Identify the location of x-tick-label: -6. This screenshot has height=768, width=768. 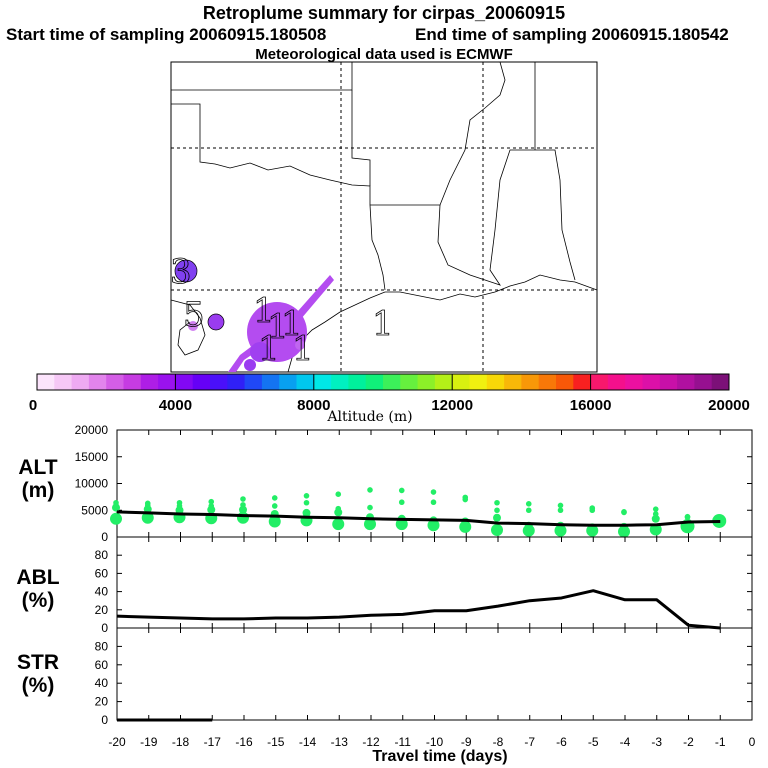
(561, 742).